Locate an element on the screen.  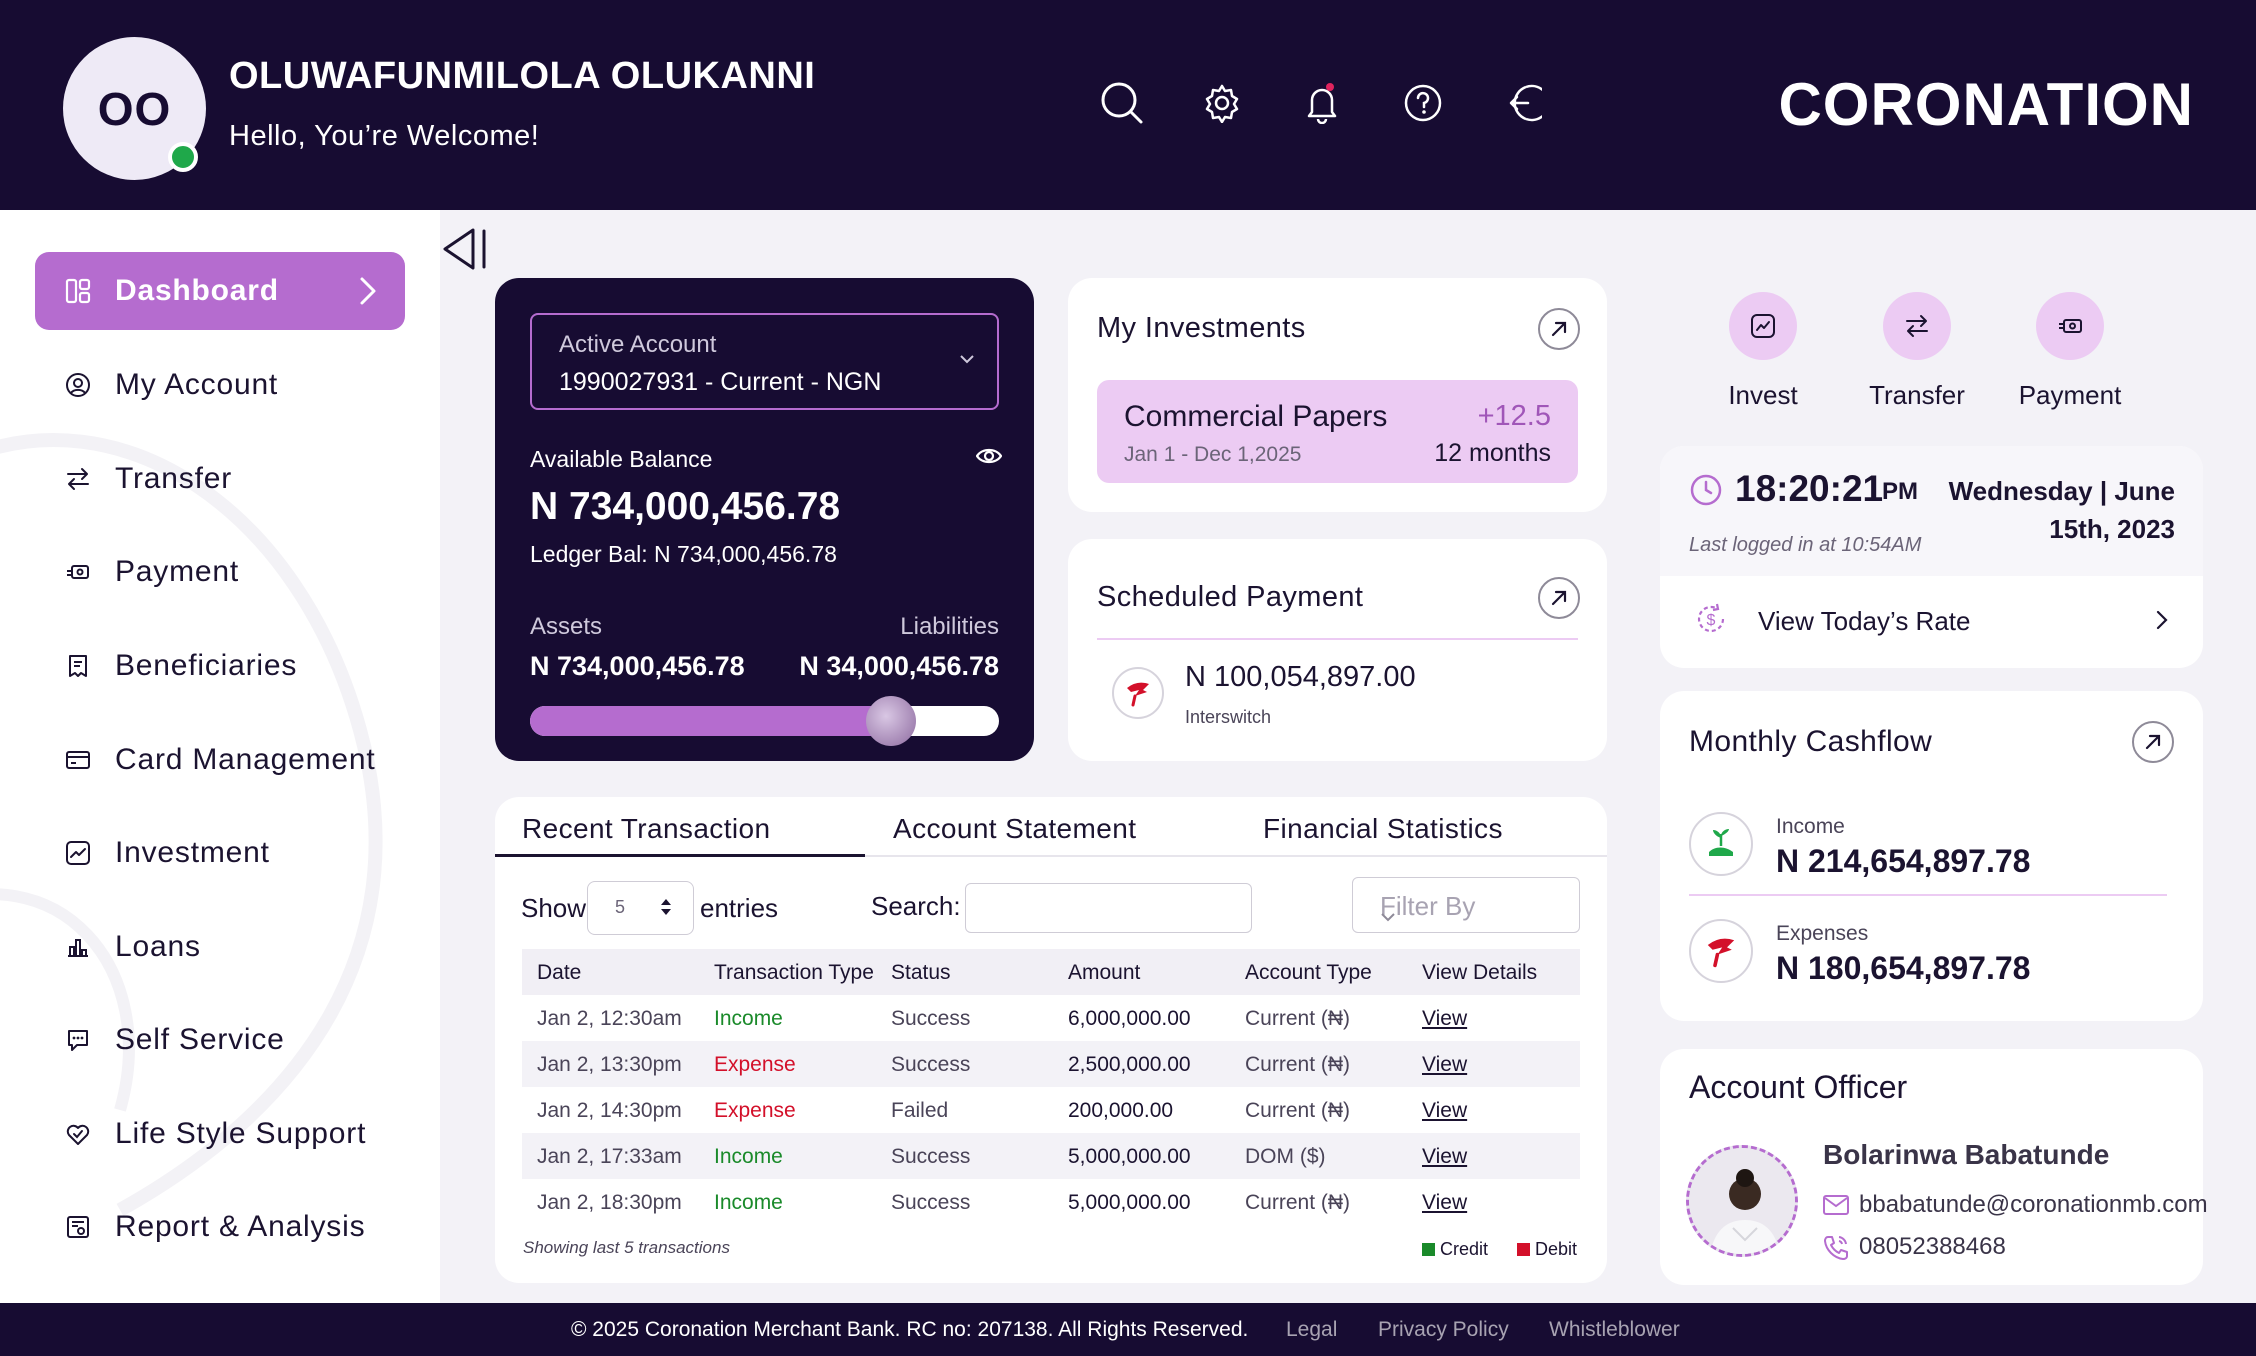
cell-amount: 5,000,000.00 is located at coordinates (1129, 1202).